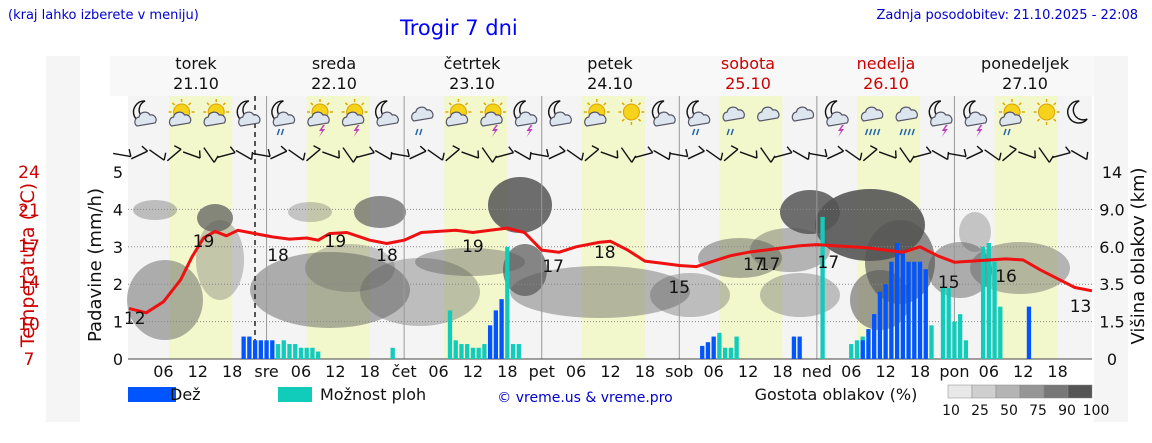 This screenshot has height=443, width=1152. I want to click on rain-drop, so click(697, 132).